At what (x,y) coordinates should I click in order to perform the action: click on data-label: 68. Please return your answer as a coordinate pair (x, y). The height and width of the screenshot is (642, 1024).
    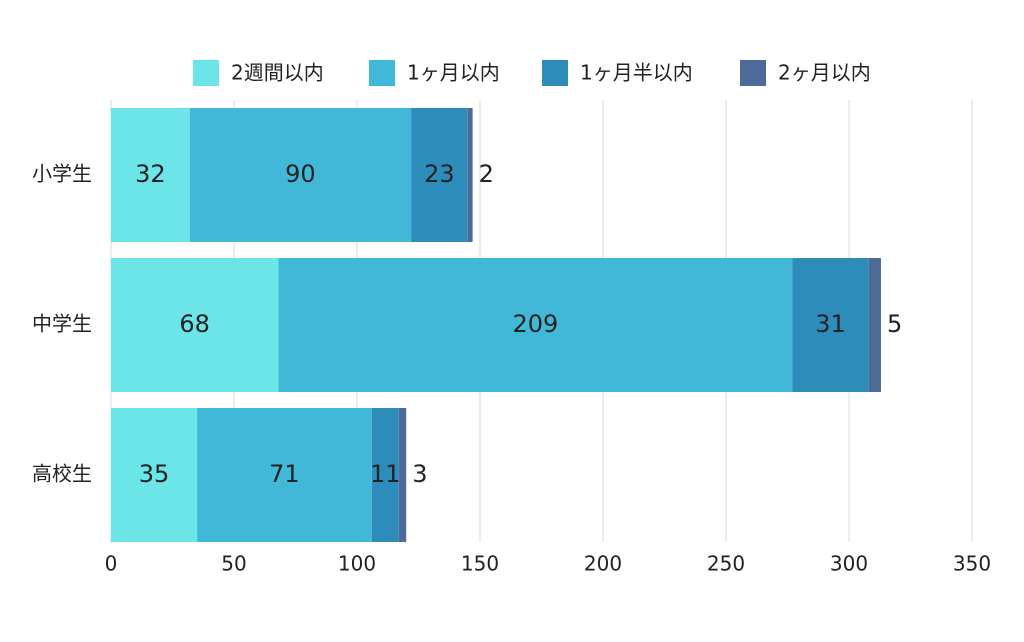
    Looking at the image, I should click on (194, 324).